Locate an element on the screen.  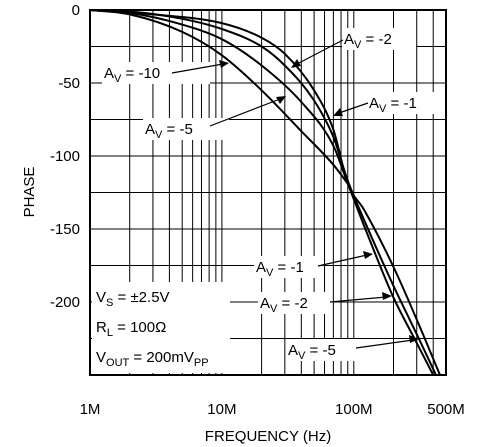
x-tick-label: 10M is located at coordinates (221, 409).